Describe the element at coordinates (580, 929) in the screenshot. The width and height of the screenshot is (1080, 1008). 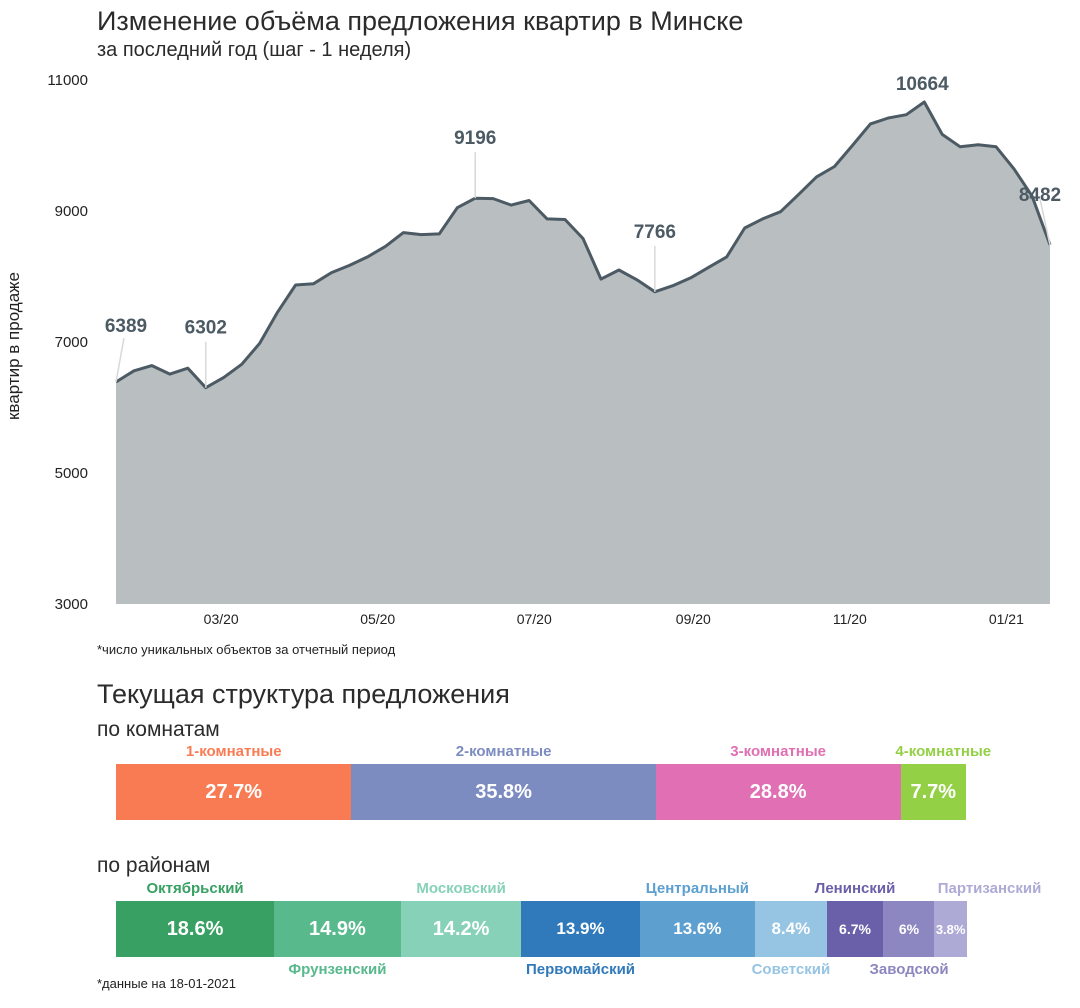
I see `segment-4: 13.9%` at that location.